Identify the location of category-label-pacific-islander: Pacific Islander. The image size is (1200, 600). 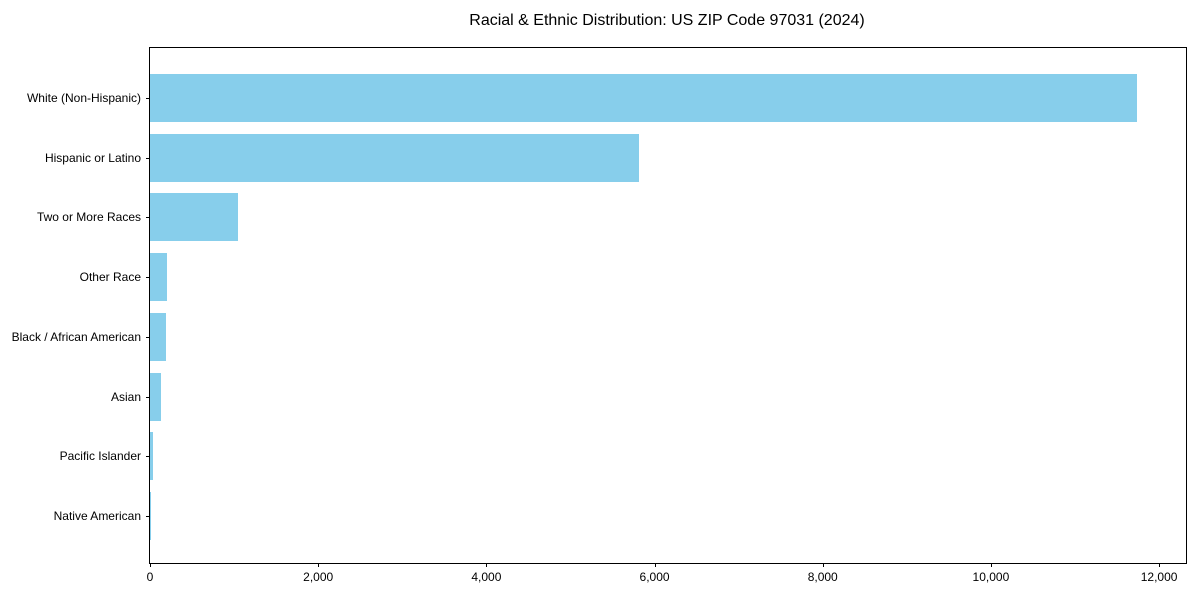
(100, 456).